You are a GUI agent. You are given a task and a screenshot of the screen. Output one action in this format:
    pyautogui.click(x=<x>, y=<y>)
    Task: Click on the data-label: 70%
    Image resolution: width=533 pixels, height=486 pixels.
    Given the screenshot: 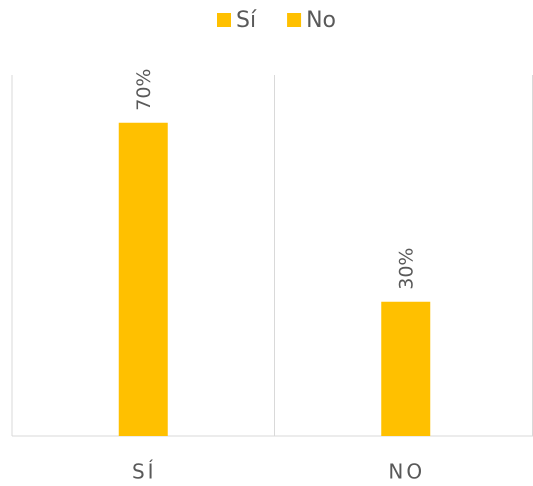 What is the action you would take?
    pyautogui.click(x=144, y=90)
    